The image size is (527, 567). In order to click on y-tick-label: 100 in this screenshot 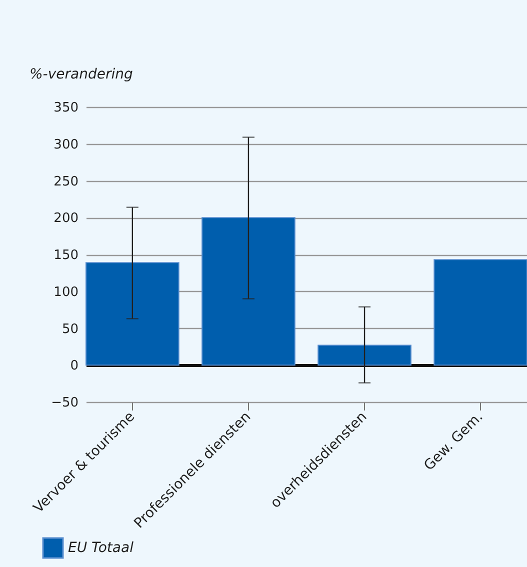, I will do `click(66, 292)`.